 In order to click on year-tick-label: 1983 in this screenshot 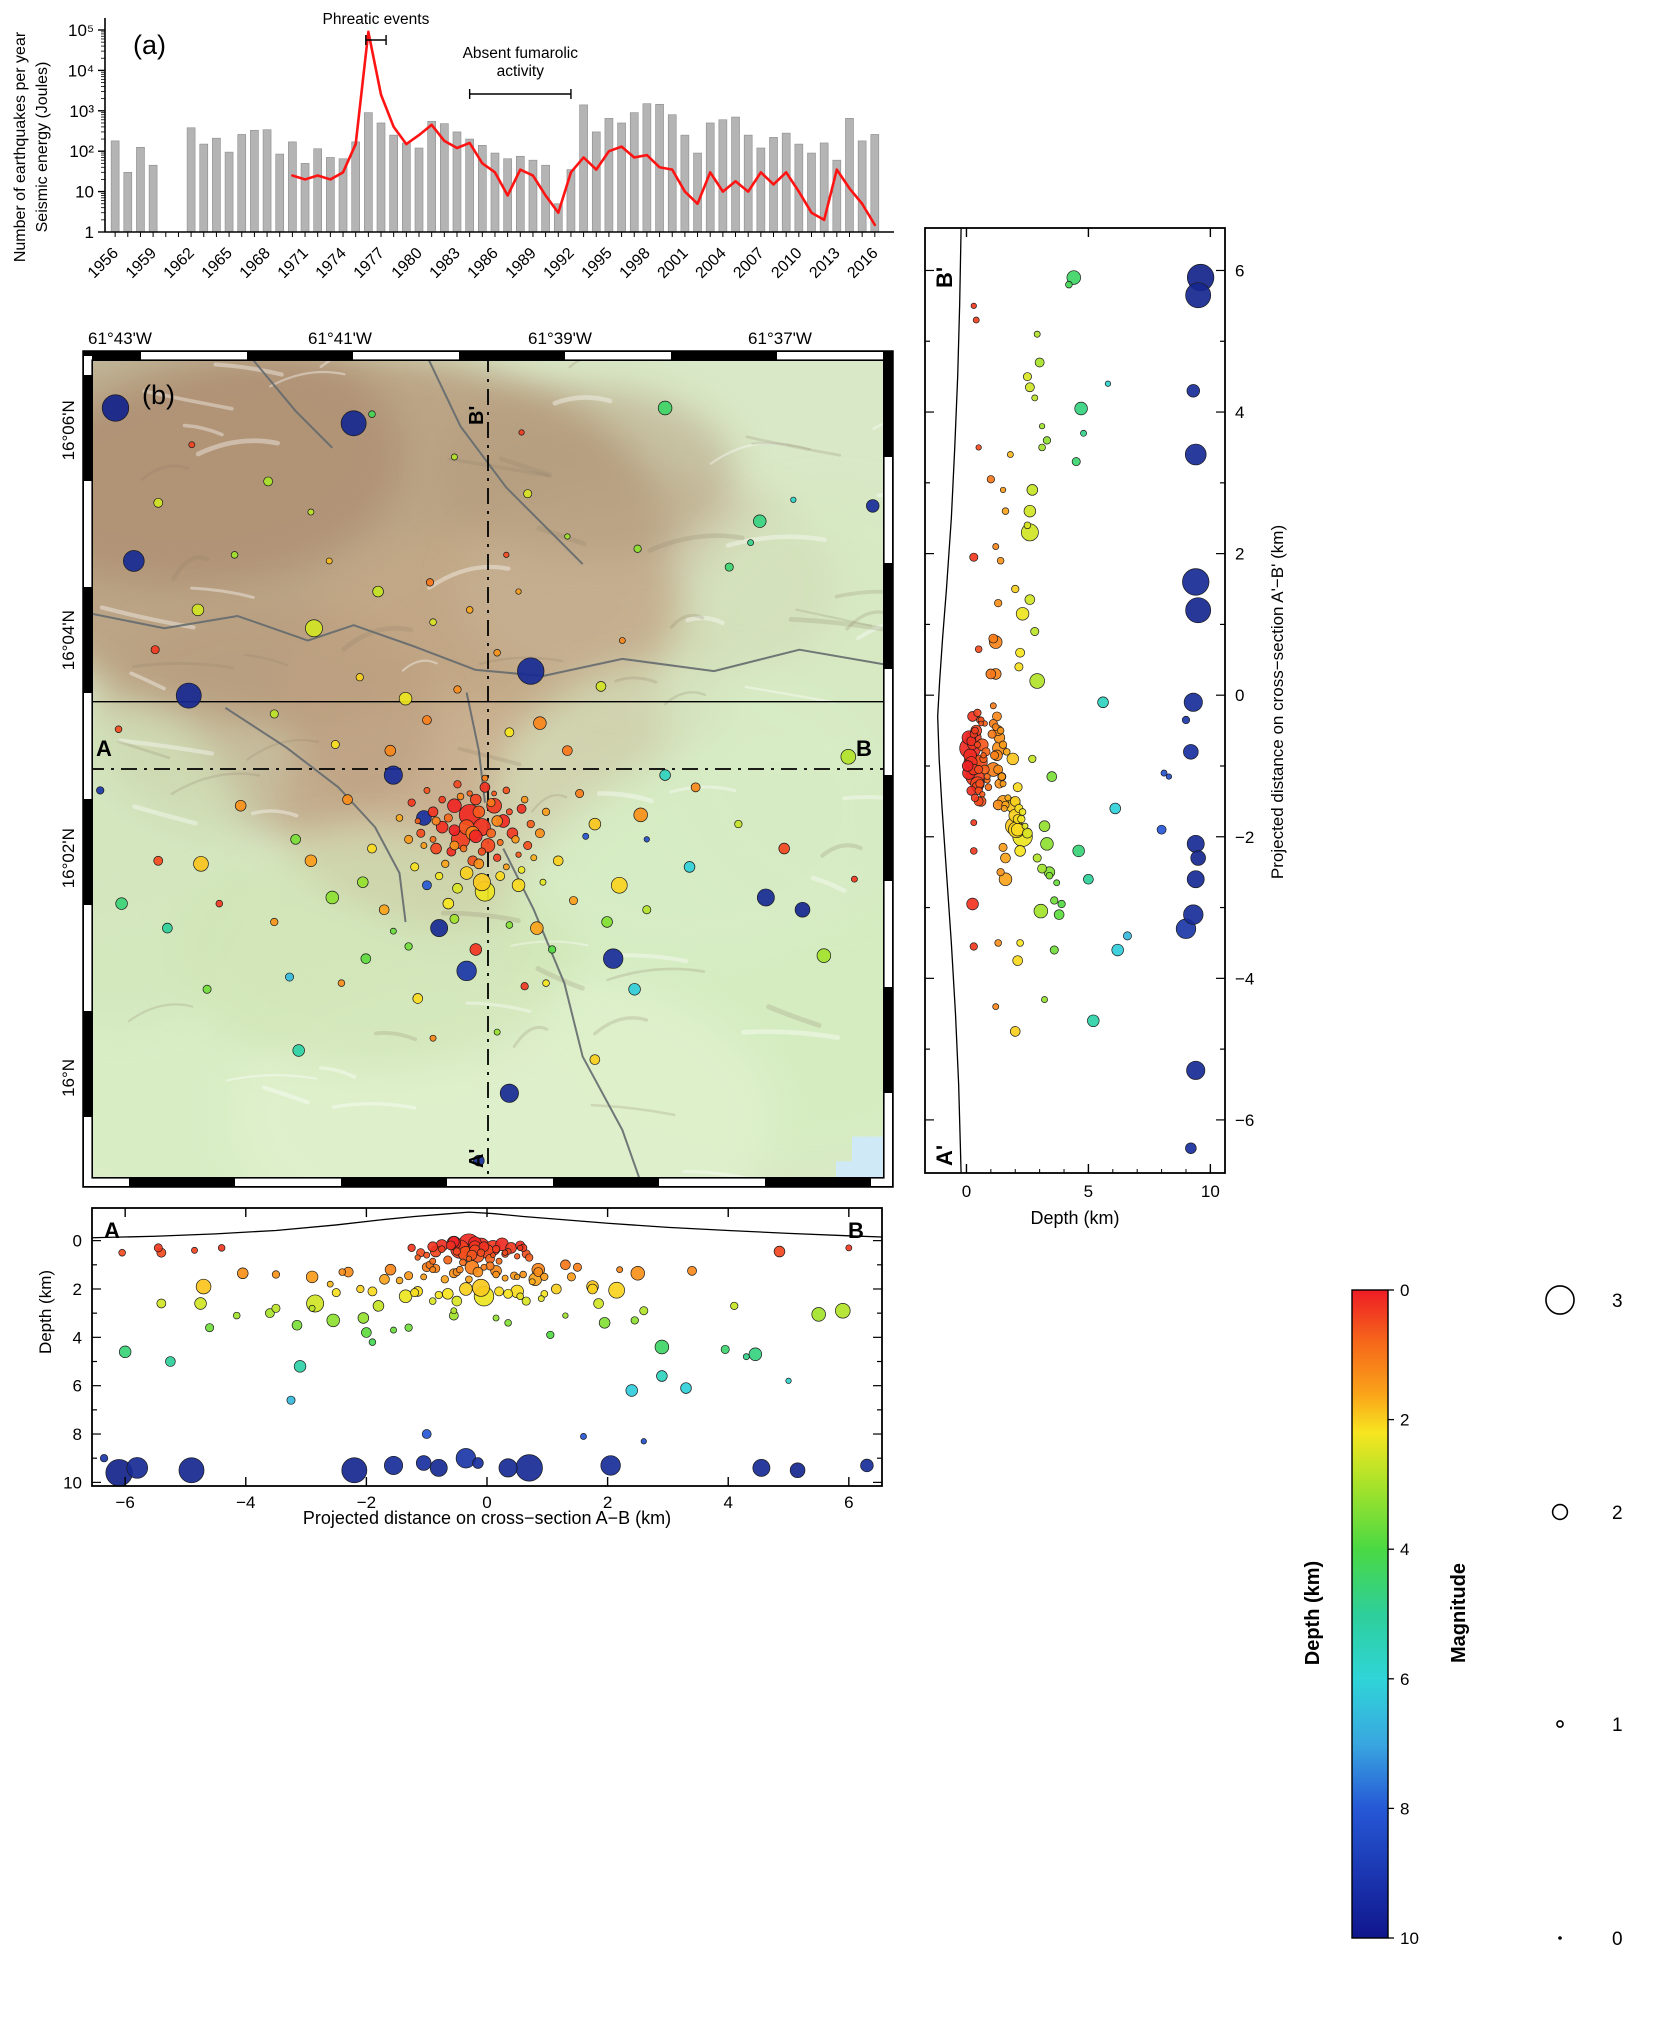, I will do `click(445, 263)`.